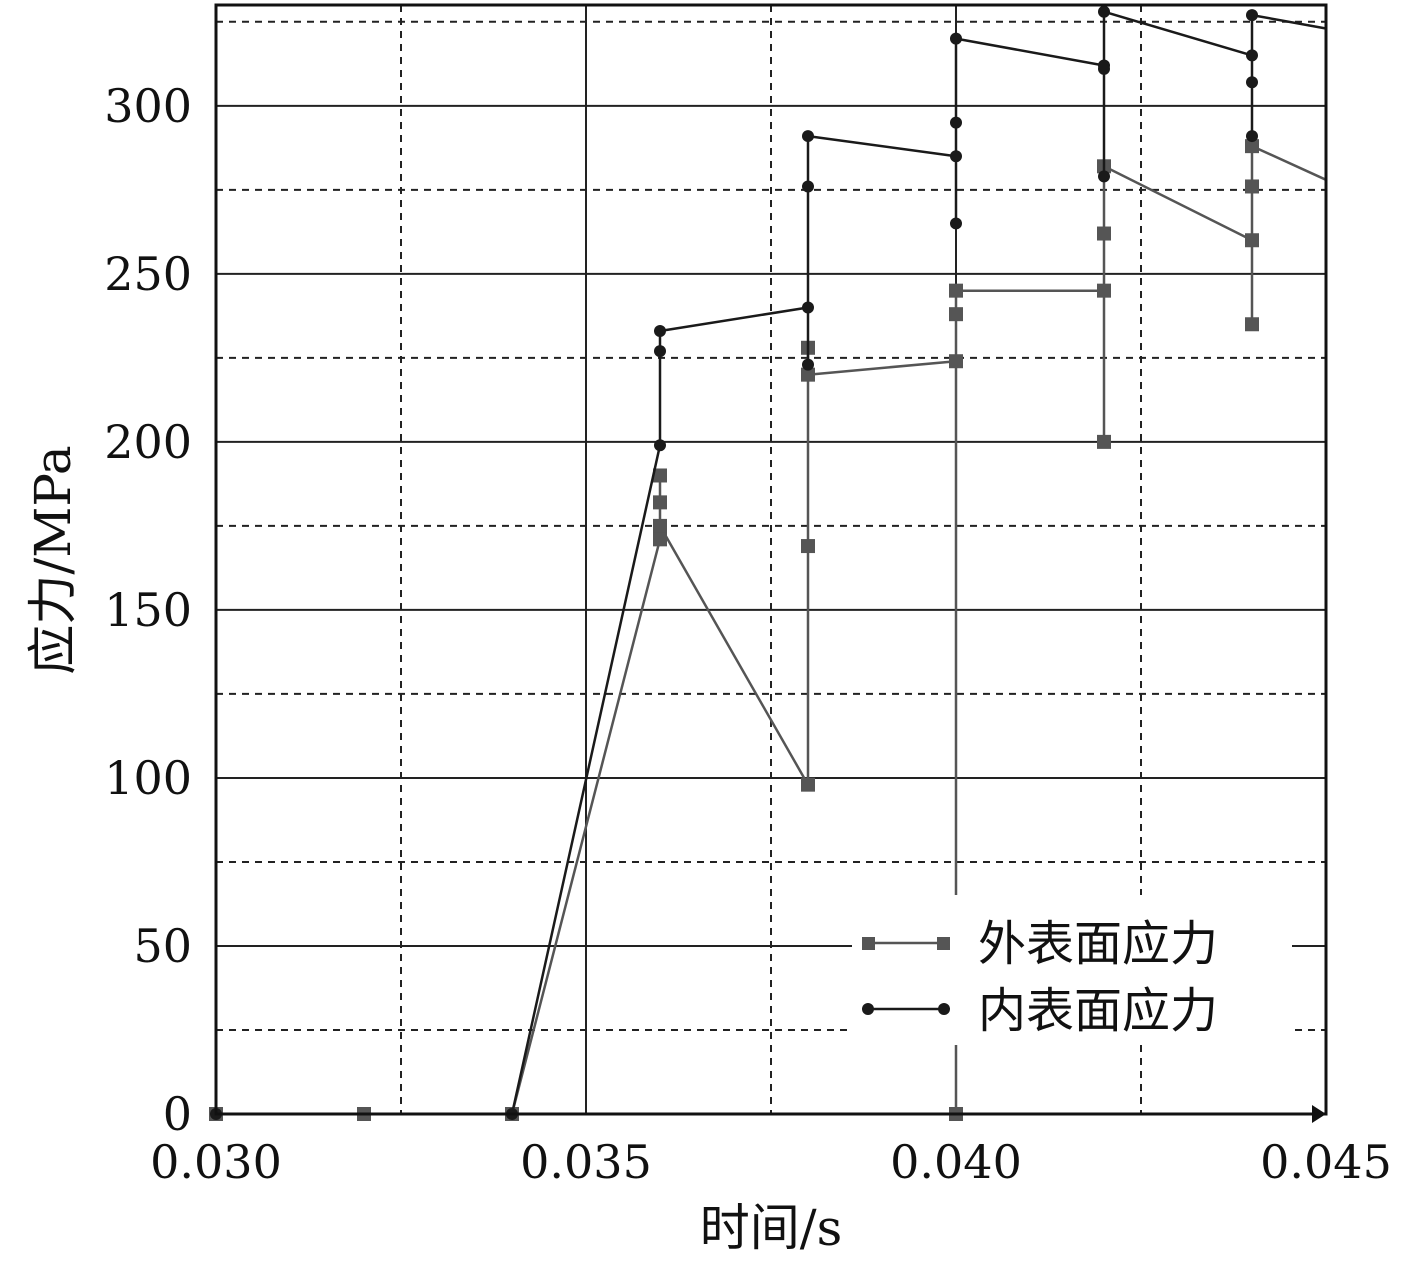  Describe the element at coordinates (1319, 1114) in the screenshot. I see `x-axis-arrow` at that location.